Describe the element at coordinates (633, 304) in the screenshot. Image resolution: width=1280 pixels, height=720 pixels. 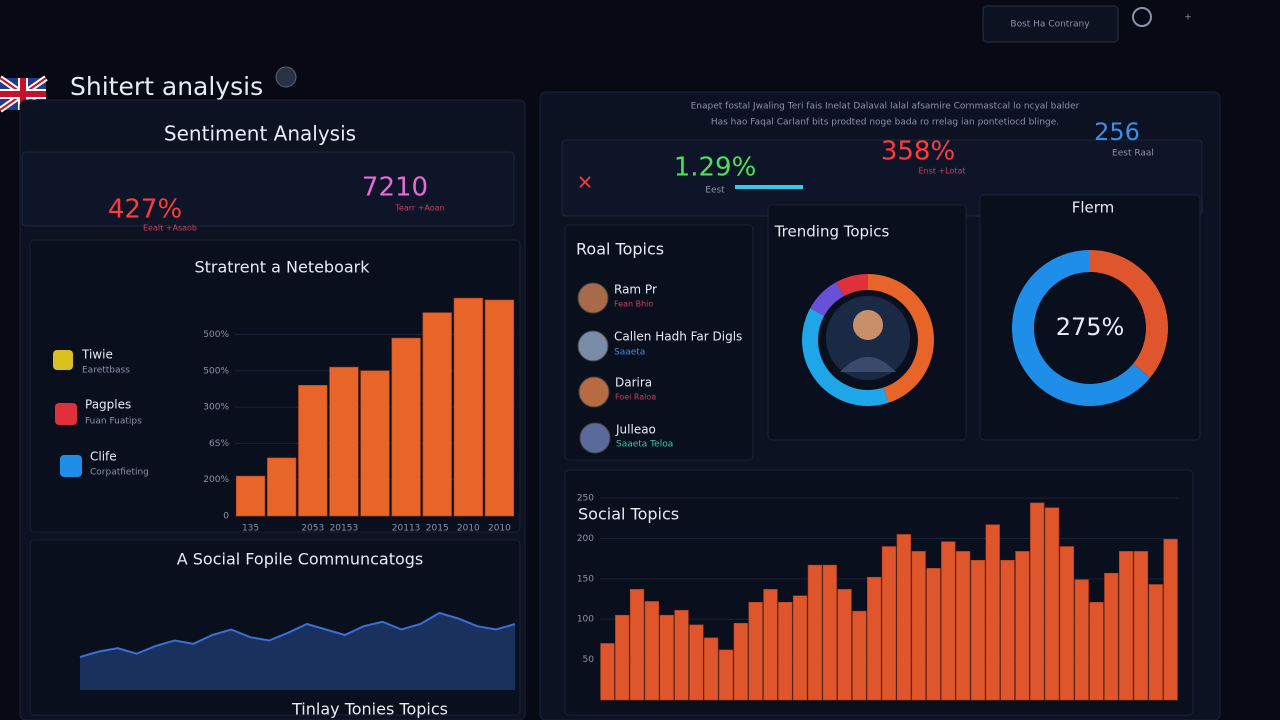
I see `topic-sub: Fean Bhio` at that location.